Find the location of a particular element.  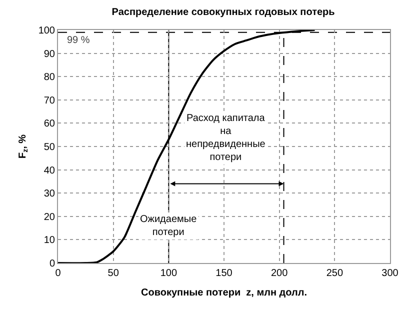

y-tick-label: 40 is located at coordinates (50, 170).